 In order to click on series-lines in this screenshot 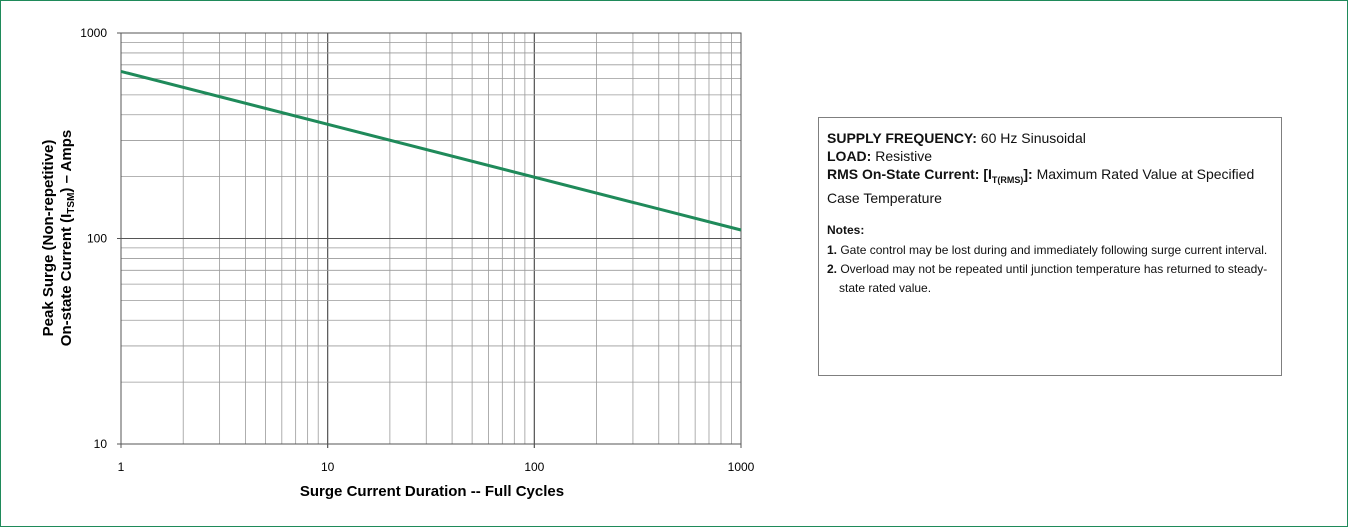, I will do `click(431, 150)`.